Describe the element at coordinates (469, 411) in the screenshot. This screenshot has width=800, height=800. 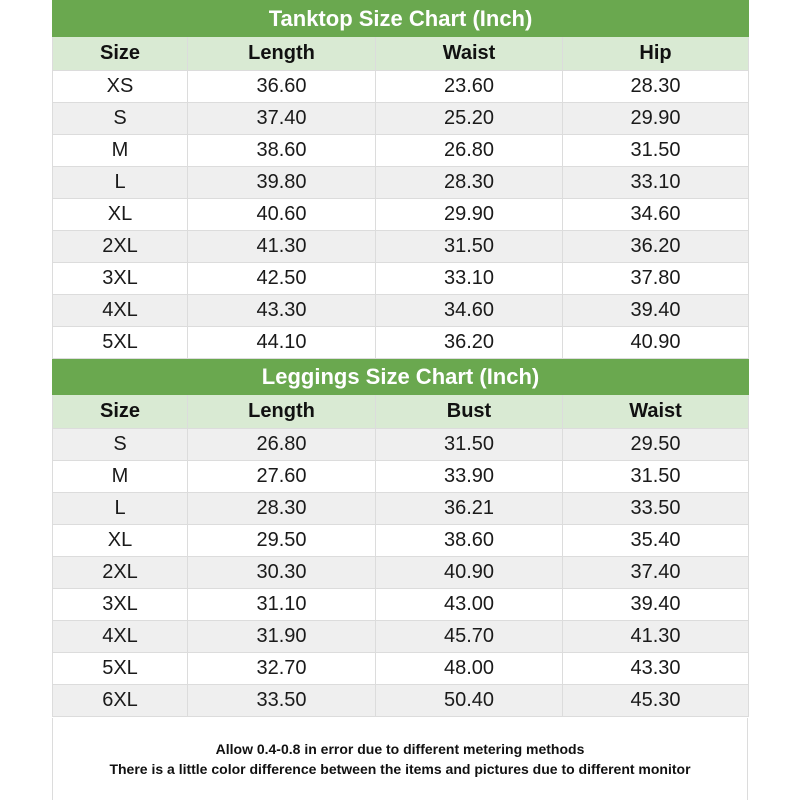
I see `column-header: Bust` at that location.